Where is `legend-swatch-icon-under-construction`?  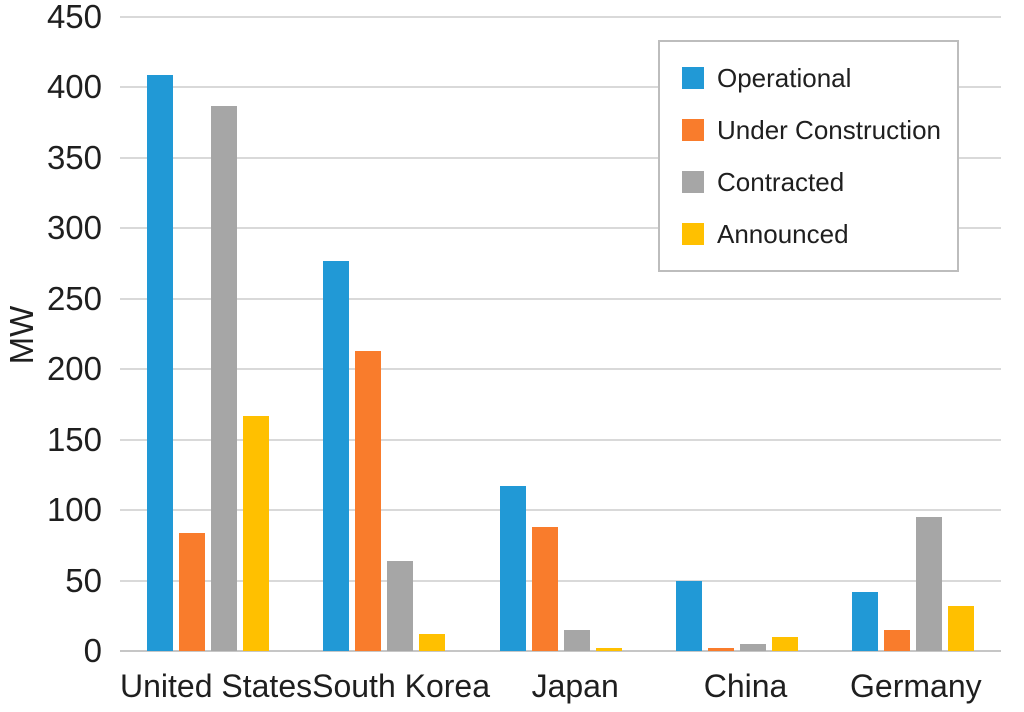 legend-swatch-icon-under-construction is located at coordinates (693, 130).